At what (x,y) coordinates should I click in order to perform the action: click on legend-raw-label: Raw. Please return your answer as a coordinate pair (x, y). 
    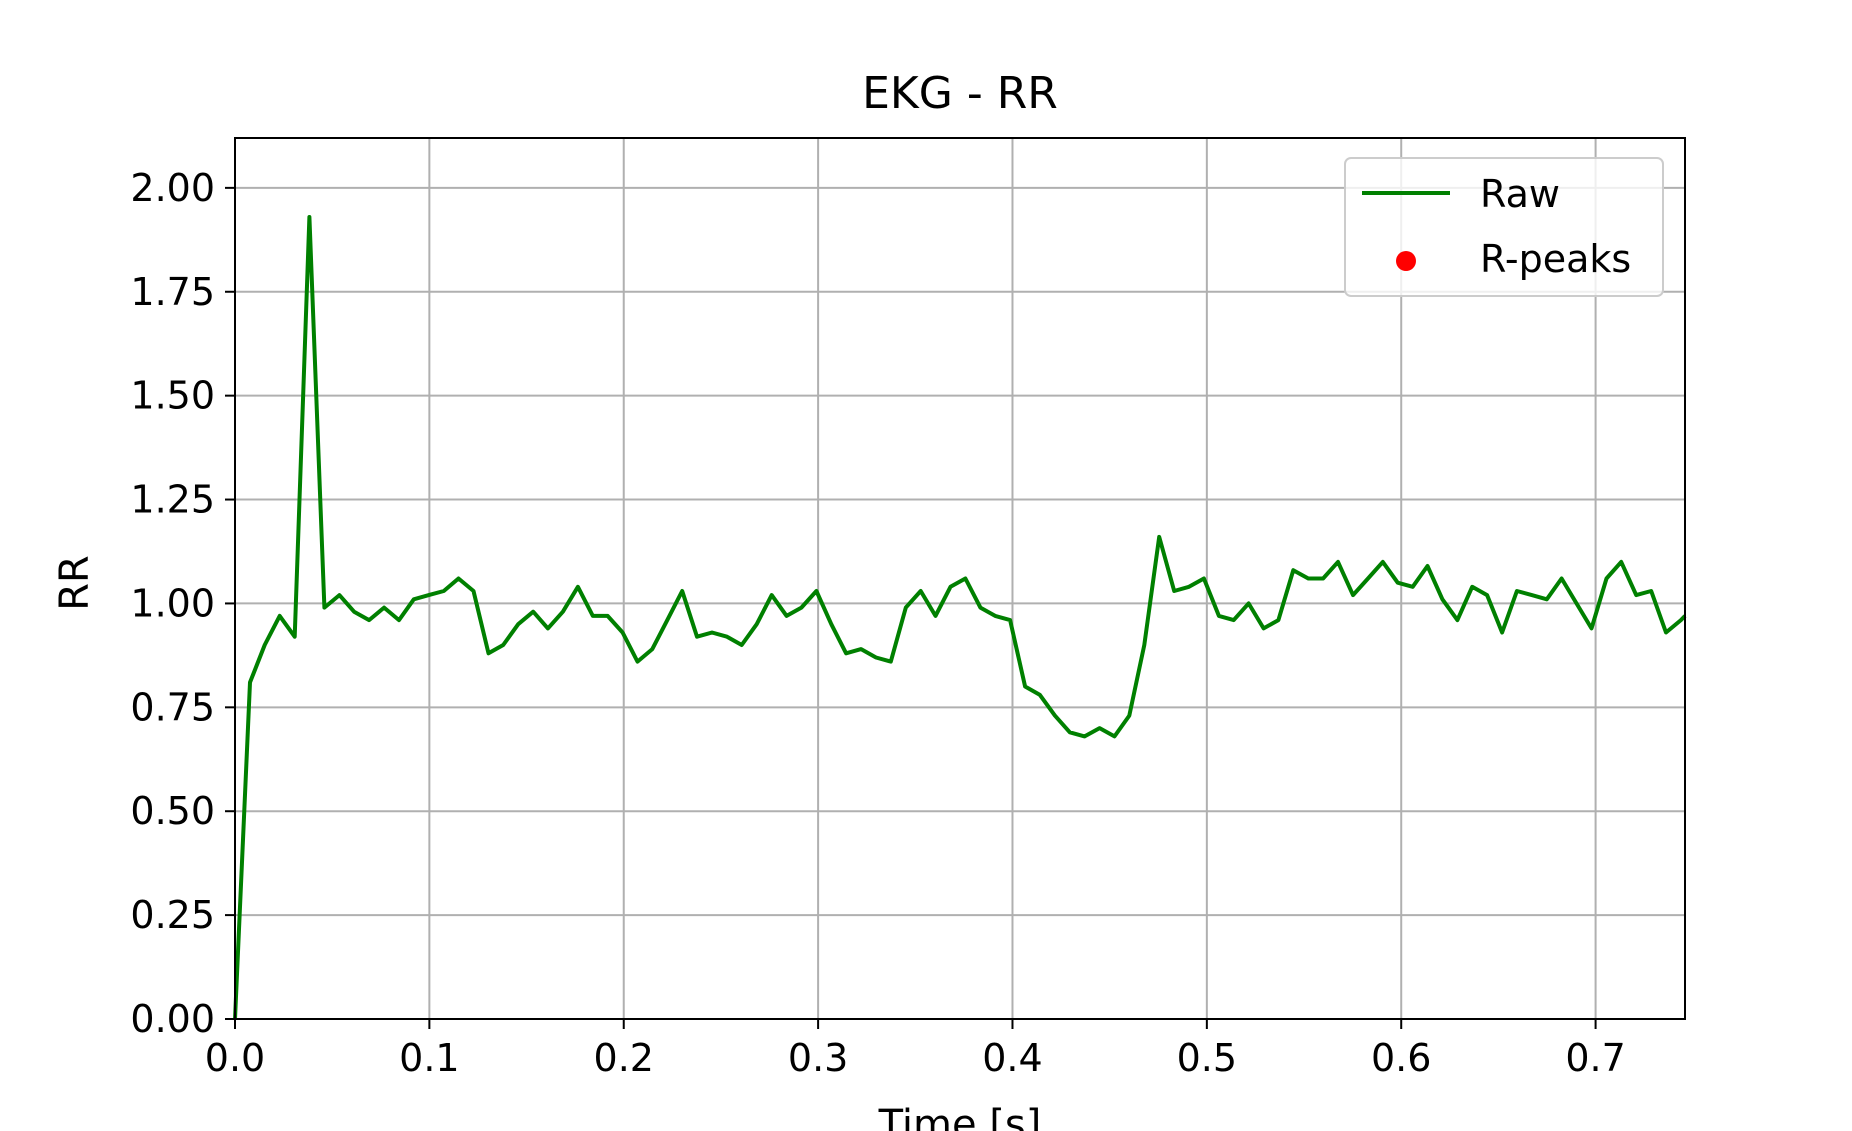
    Looking at the image, I should click on (1520, 194).